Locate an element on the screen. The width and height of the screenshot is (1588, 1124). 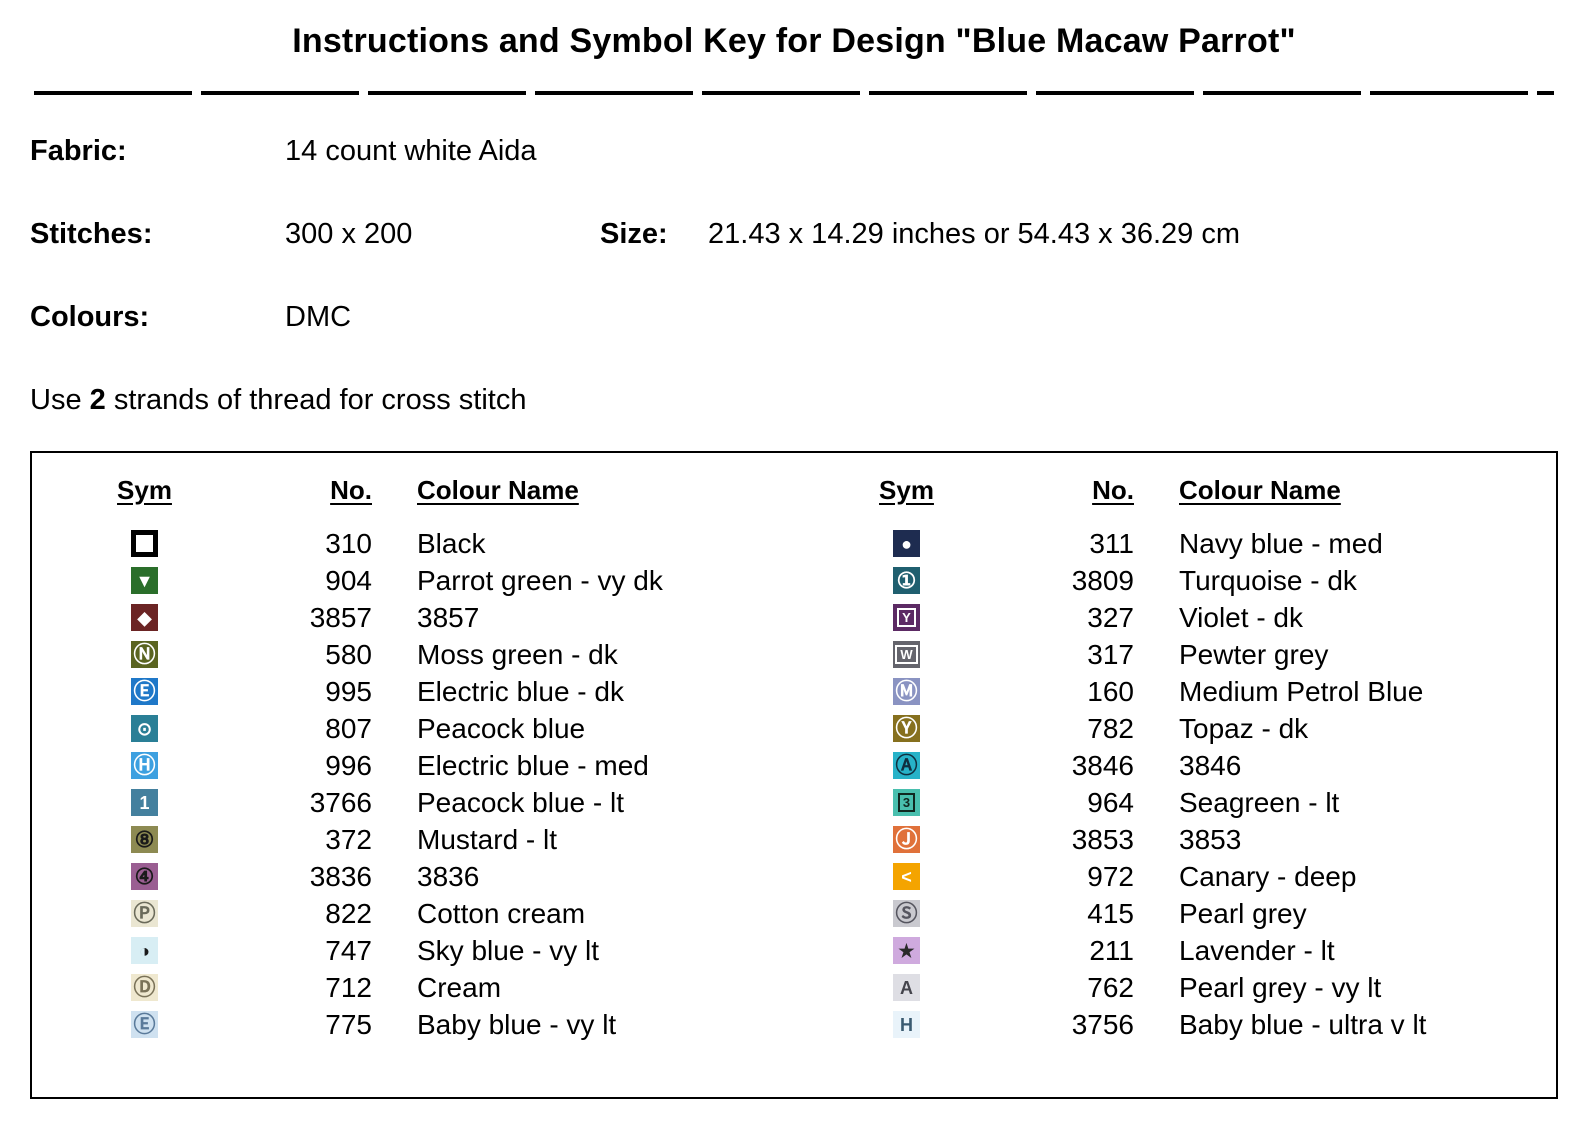
stitch-symbol-glyph: Ⓗ is located at coordinates (144, 765).